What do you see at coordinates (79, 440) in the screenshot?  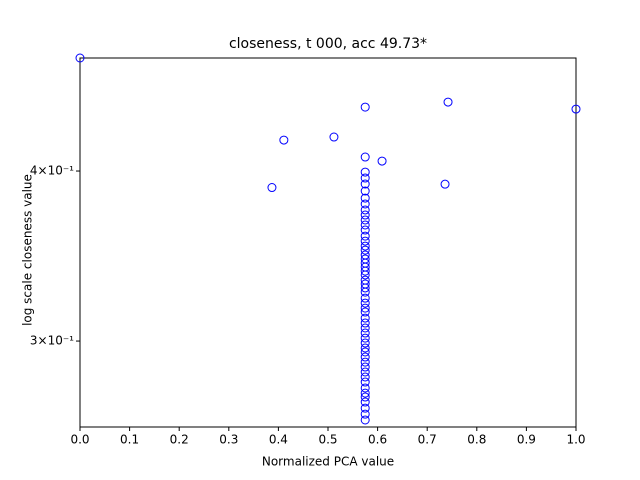 I see `x-tick-label: 0.0` at bounding box center [79, 440].